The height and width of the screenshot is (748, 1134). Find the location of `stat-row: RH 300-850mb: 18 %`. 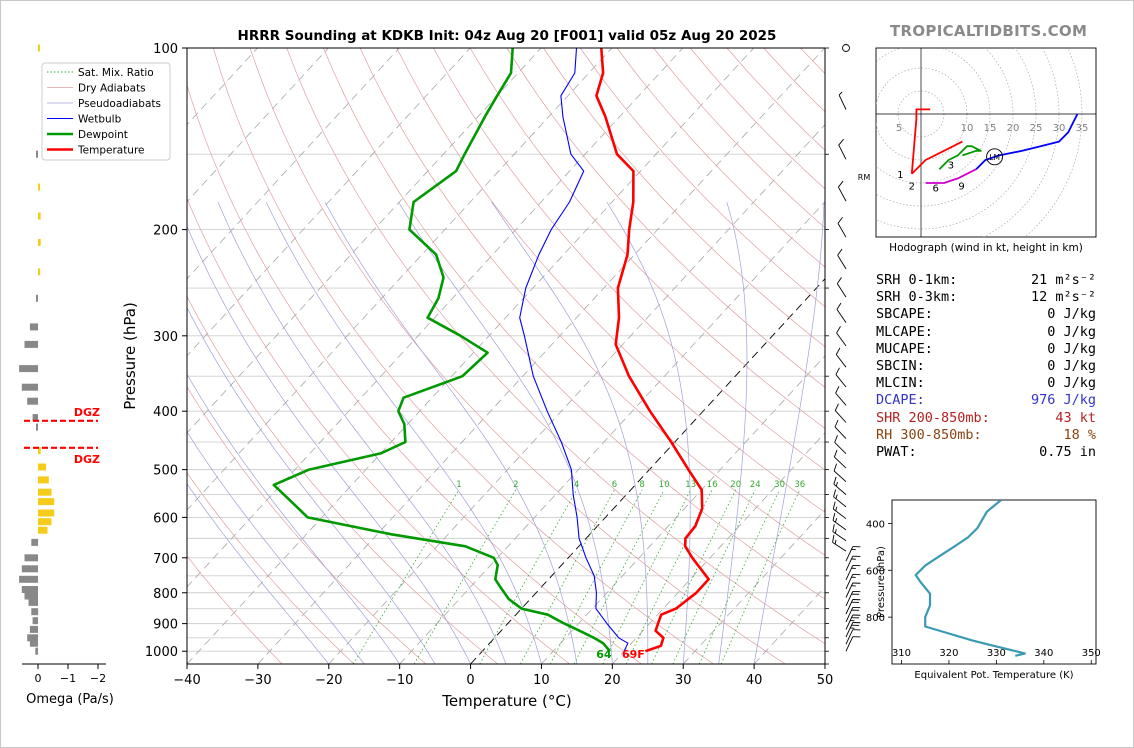

stat-row: RH 300-850mb: 18 % is located at coordinates (986, 435).